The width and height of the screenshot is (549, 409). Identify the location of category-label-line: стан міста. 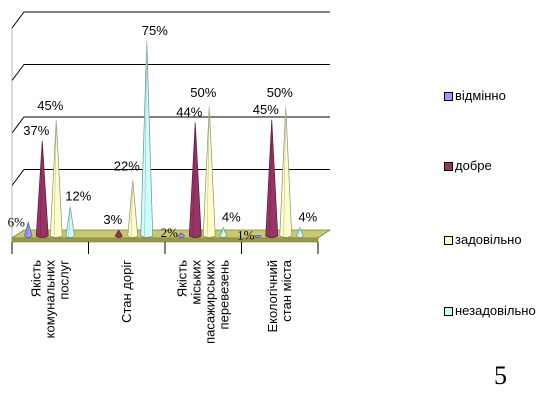
(286, 290).